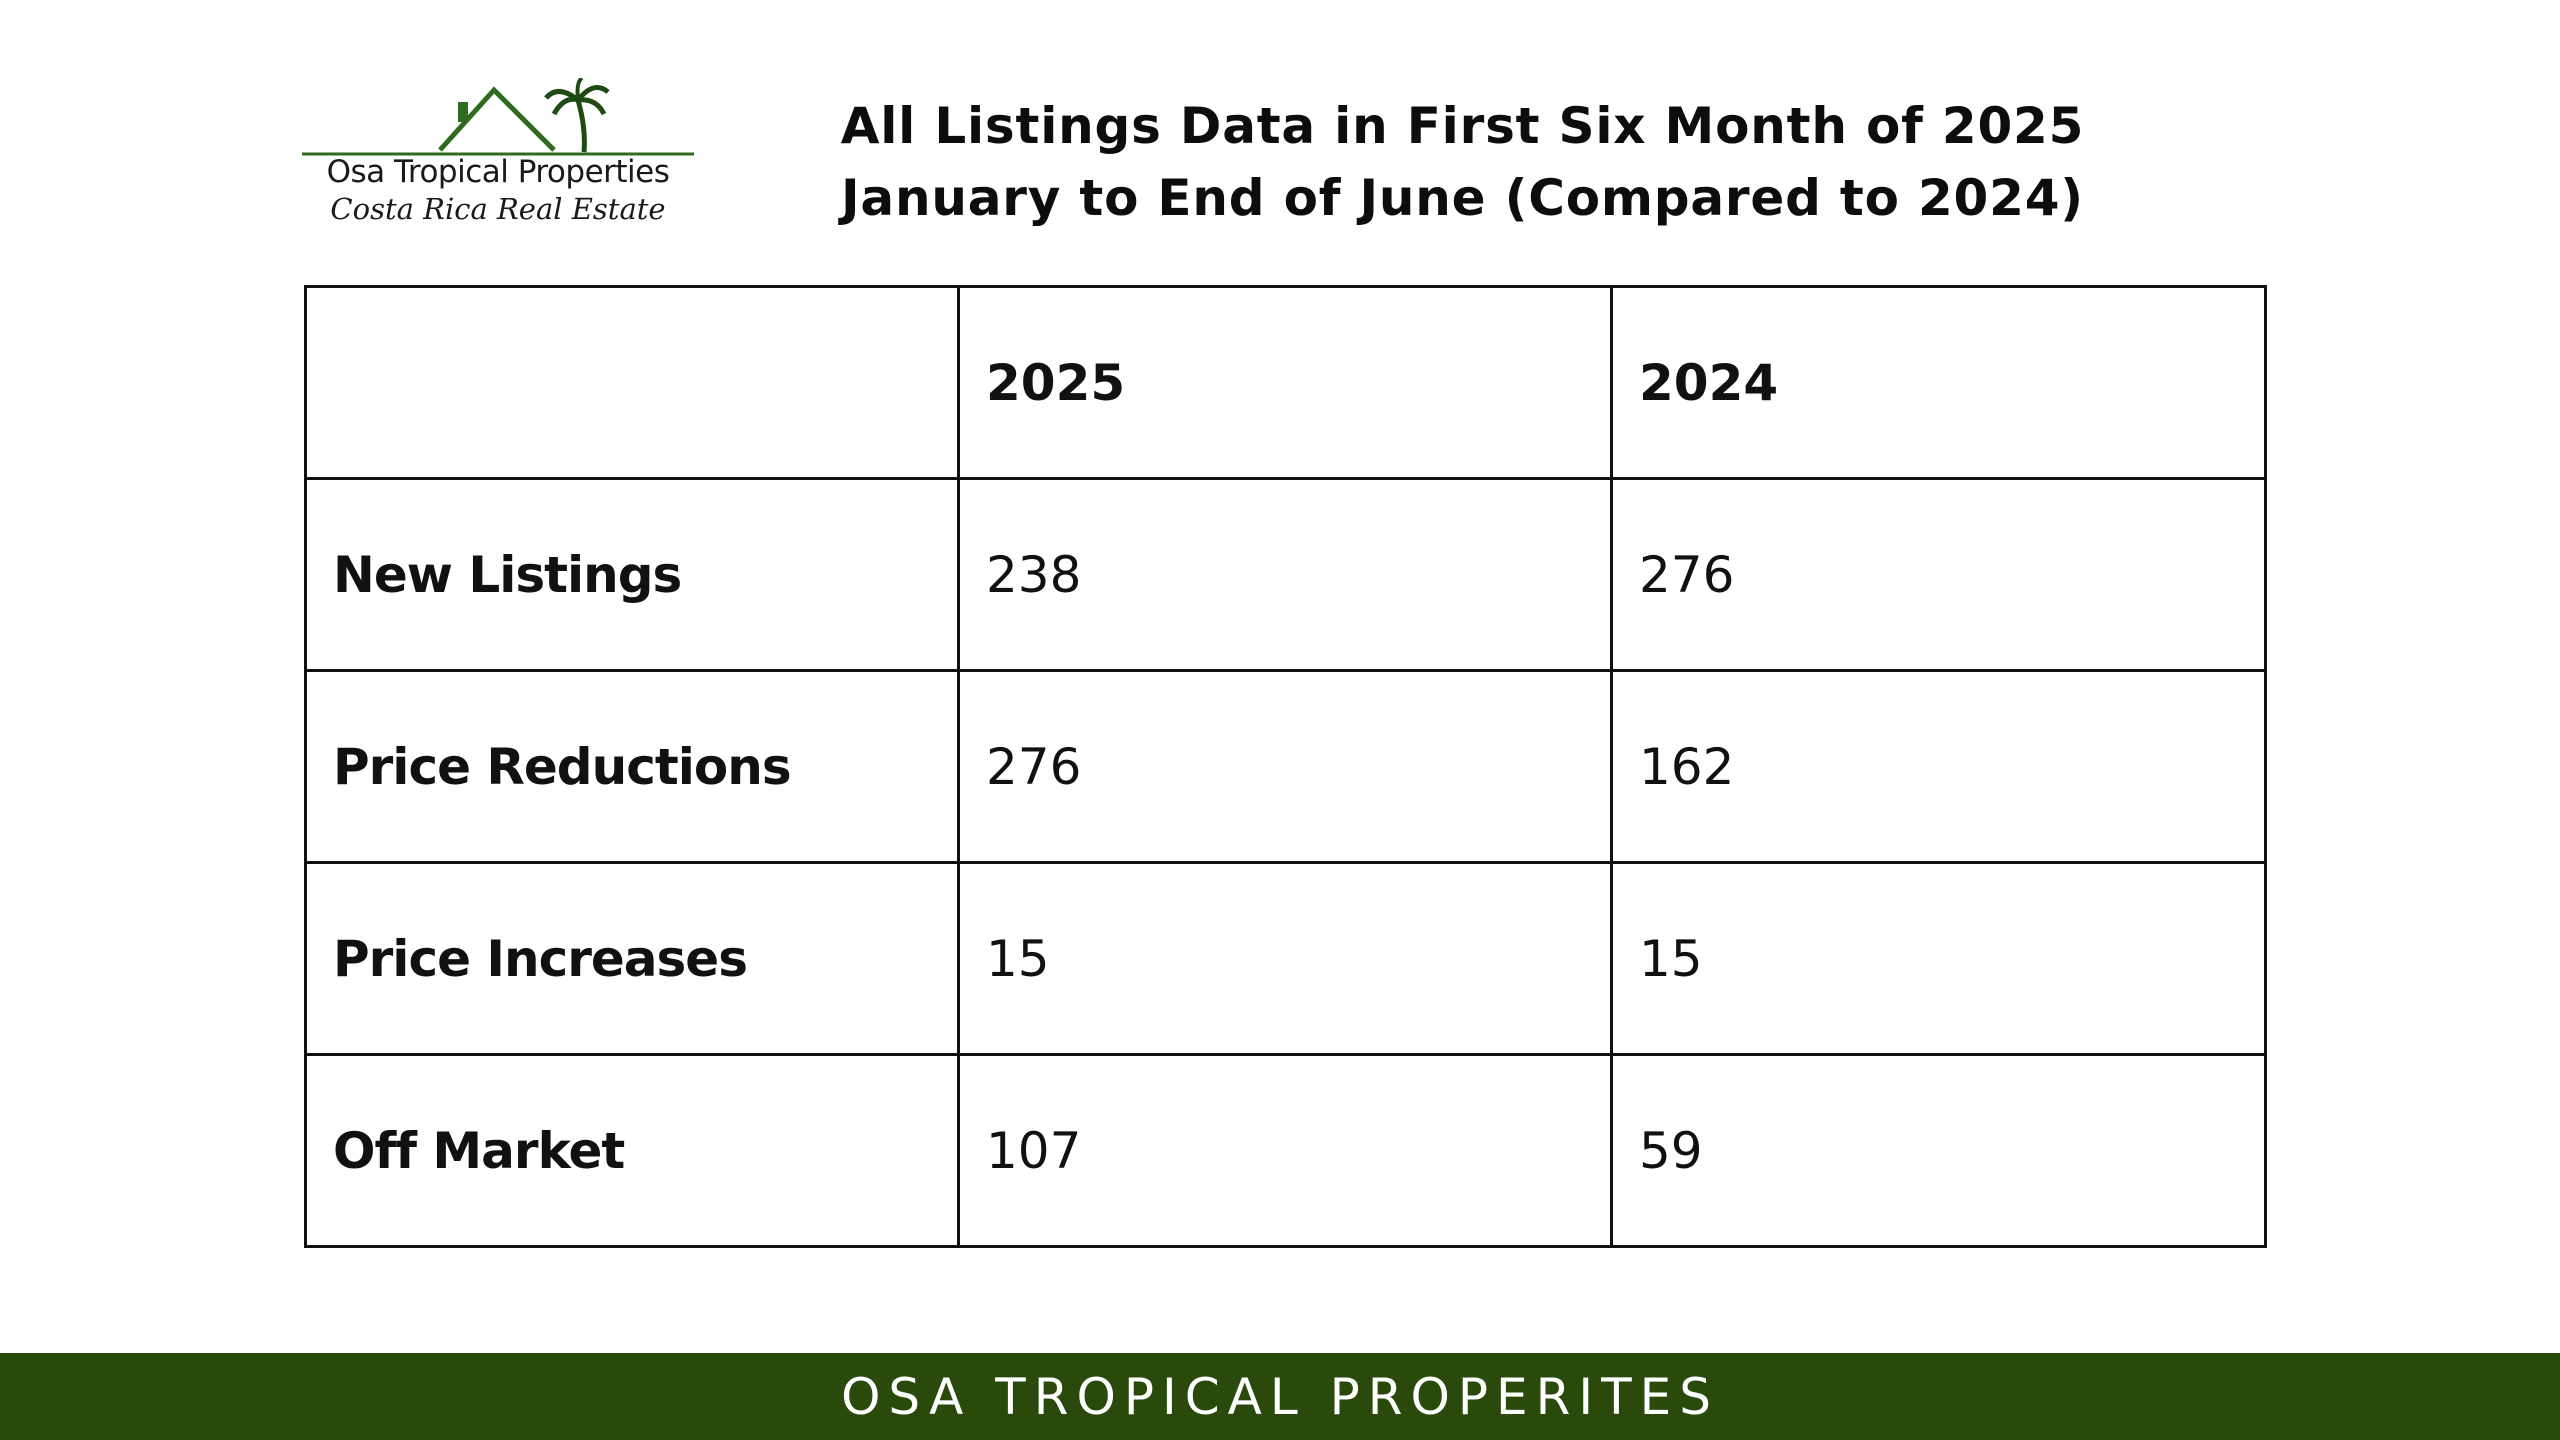 The width and height of the screenshot is (2560, 1440). What do you see at coordinates (632, 958) in the screenshot?
I see `row-label-price-increases: Price Increases` at bounding box center [632, 958].